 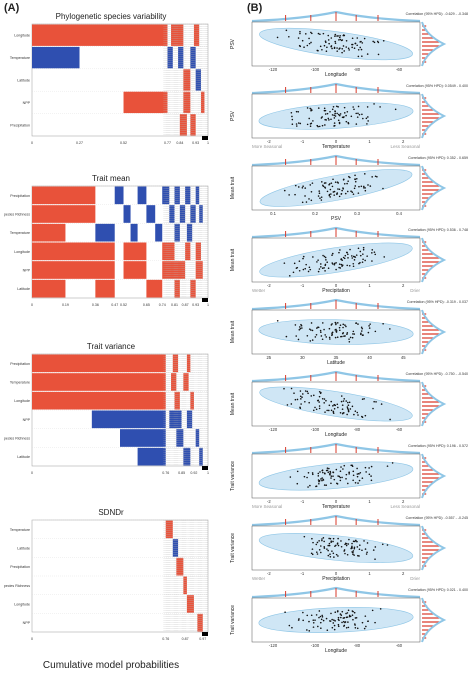 I want to click on panel-a-label: (A), so click(x=12, y=8).